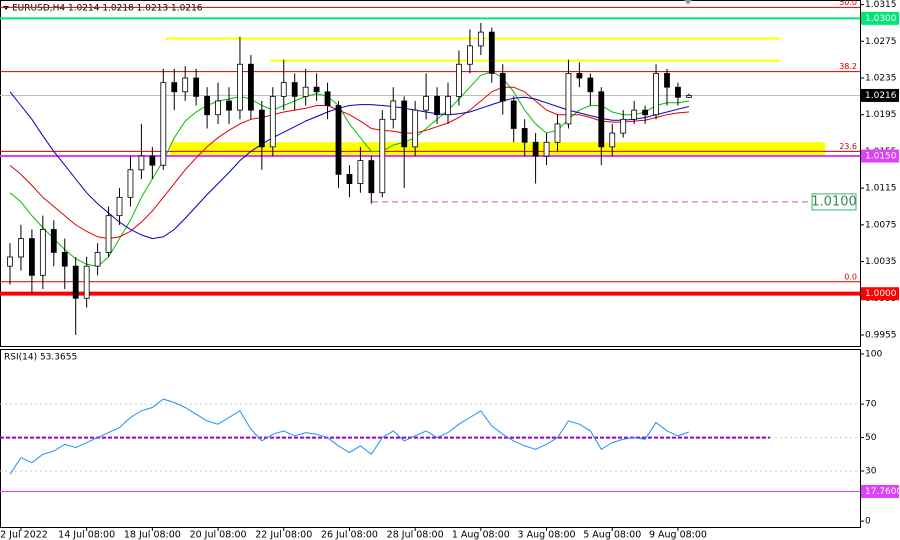 The width and height of the screenshot is (900, 540). Describe the element at coordinates (881, 115) in the screenshot. I see `y-tick-label: 1.0195` at that location.